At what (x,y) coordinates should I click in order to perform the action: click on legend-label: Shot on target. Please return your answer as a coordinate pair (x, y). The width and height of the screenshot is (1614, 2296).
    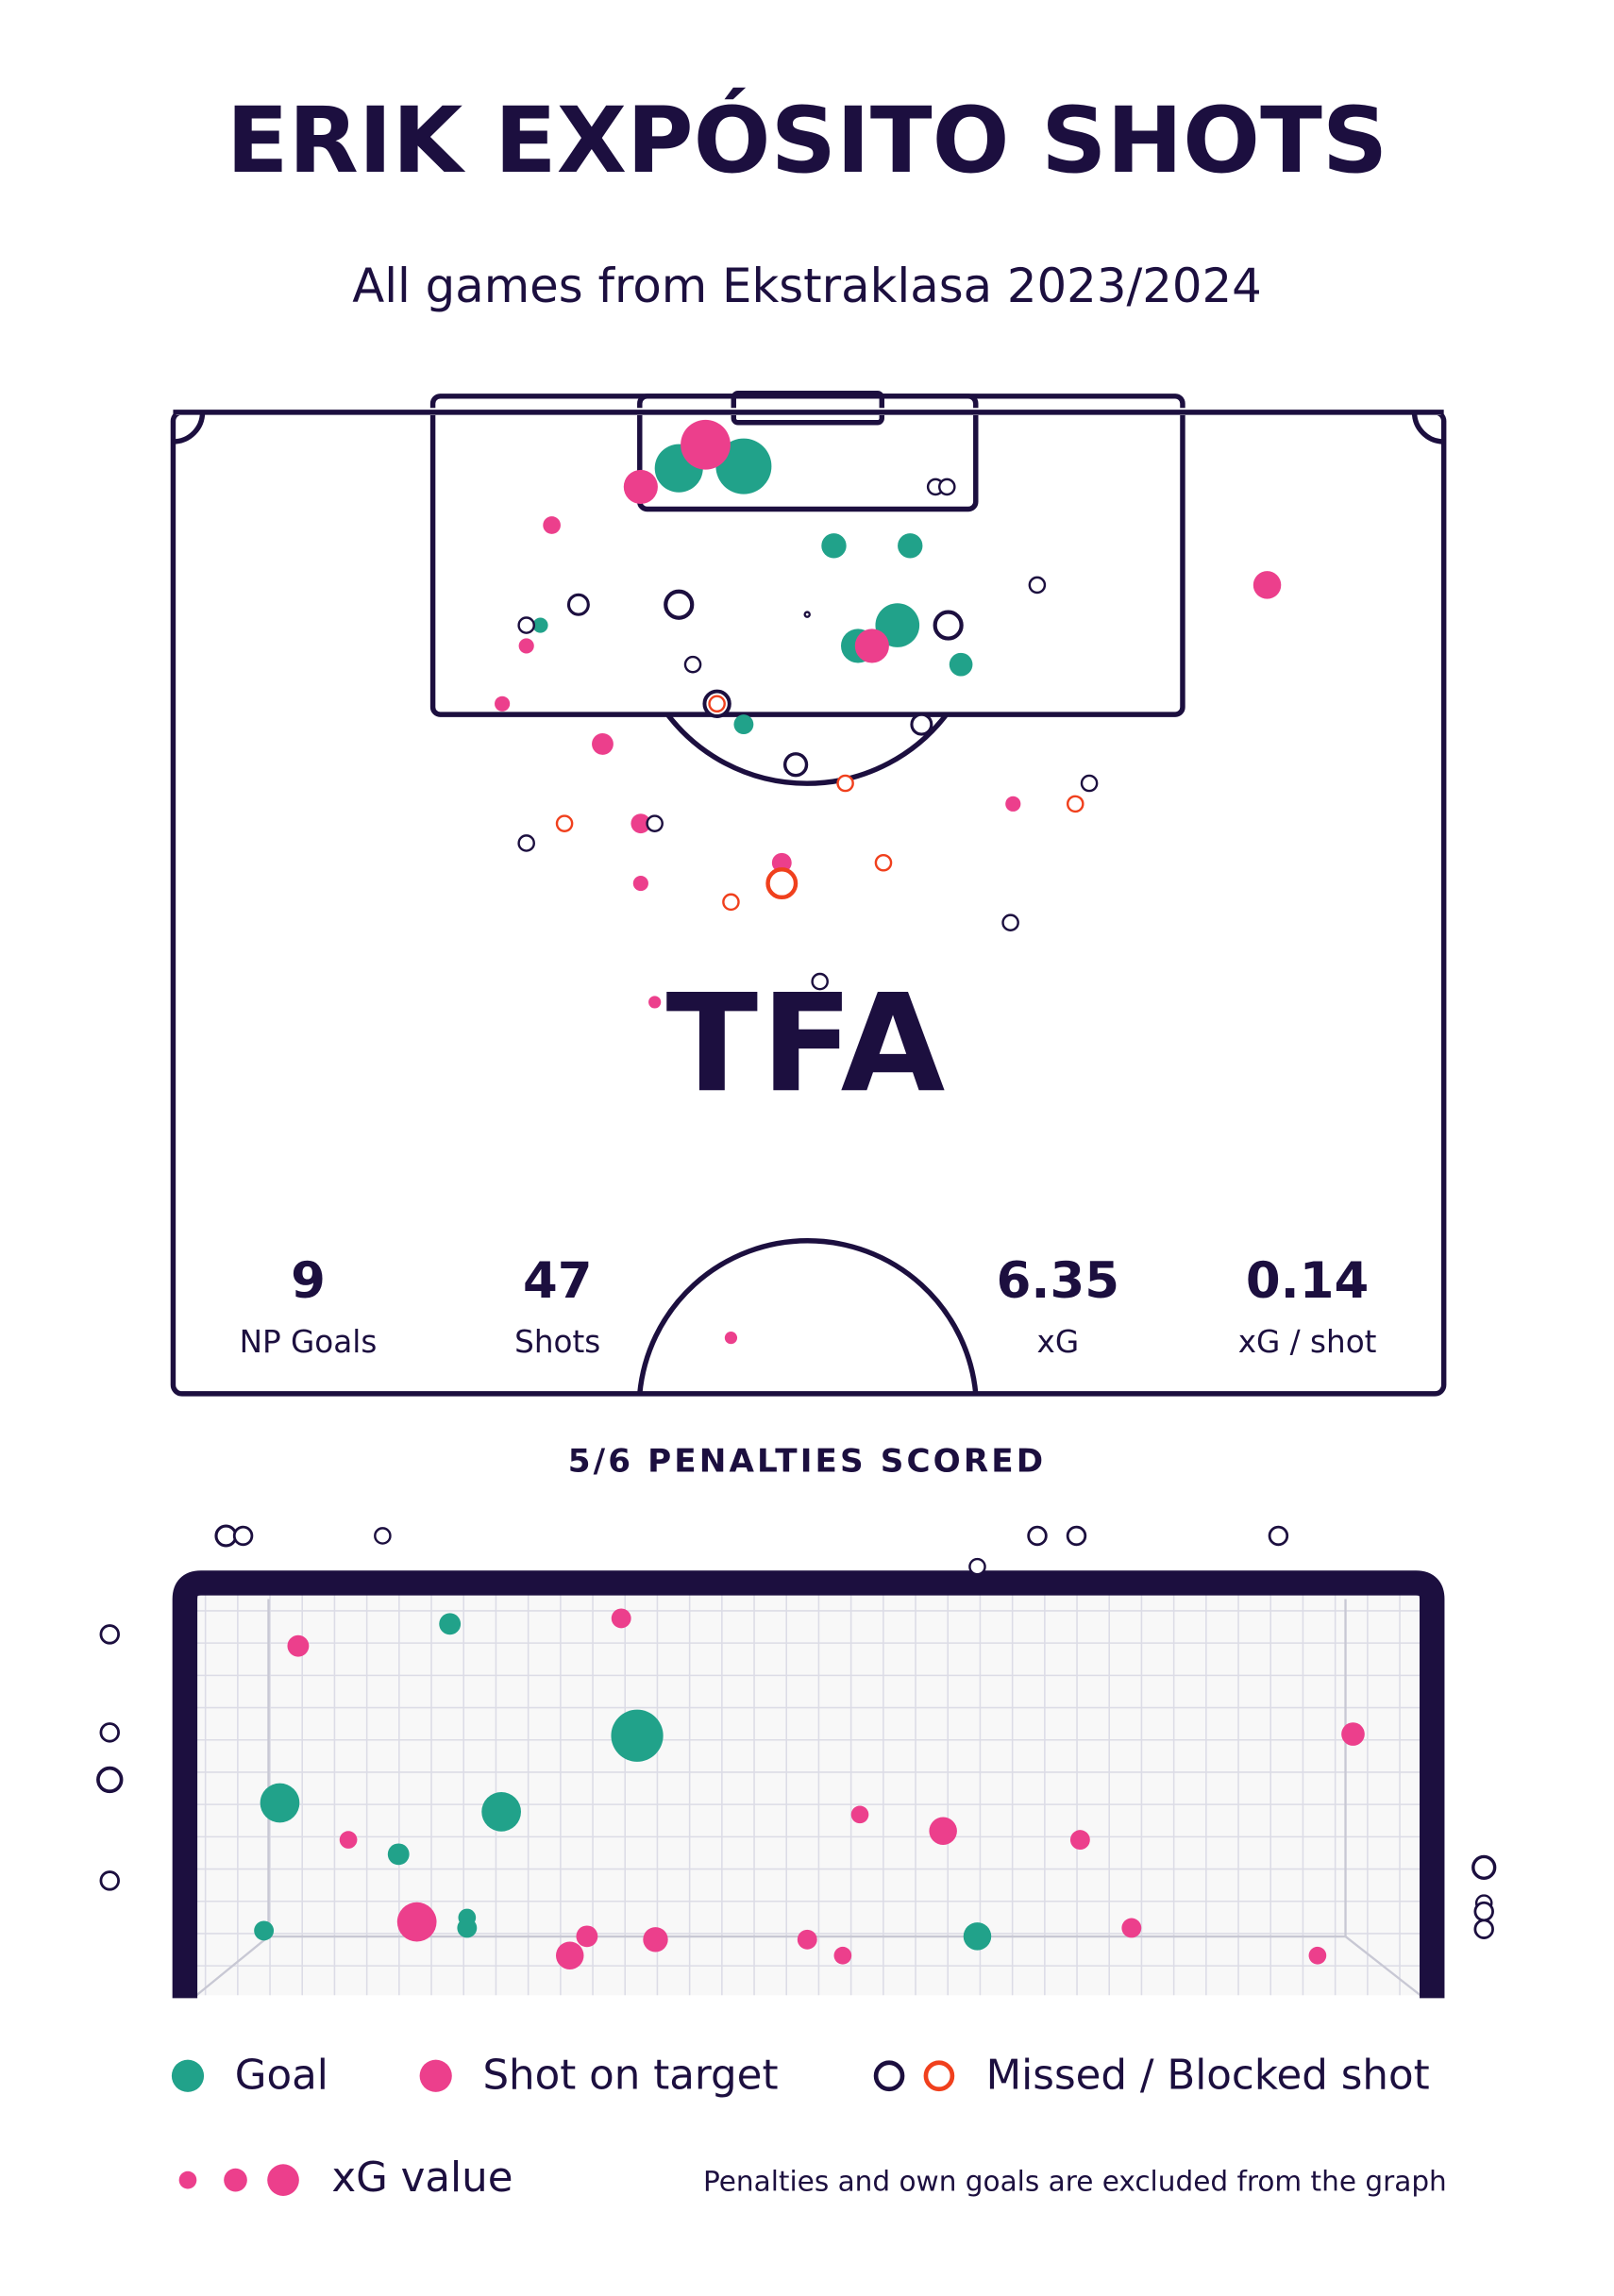
    Looking at the image, I should click on (630, 2076).